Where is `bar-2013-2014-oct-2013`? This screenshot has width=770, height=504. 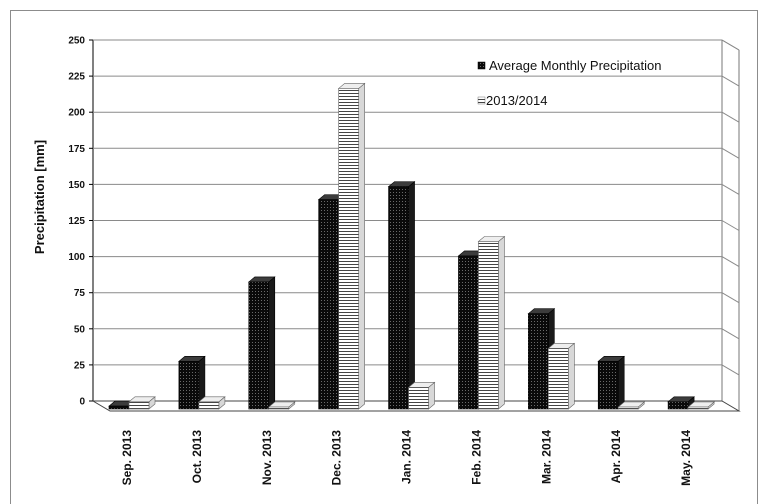
bar-2013-2014-oct-2013 is located at coordinates (212, 403).